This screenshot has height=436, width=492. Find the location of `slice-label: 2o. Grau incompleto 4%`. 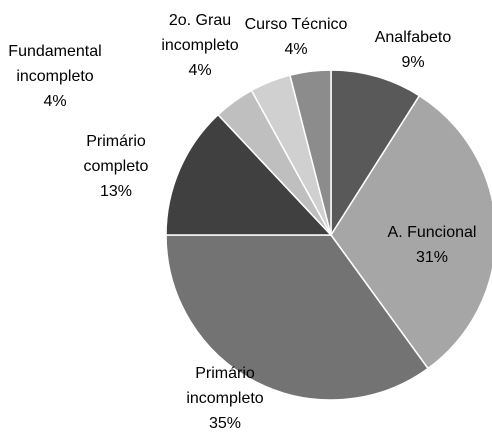

slice-label: 2o. Grau incompleto 4% is located at coordinates (200, 45).